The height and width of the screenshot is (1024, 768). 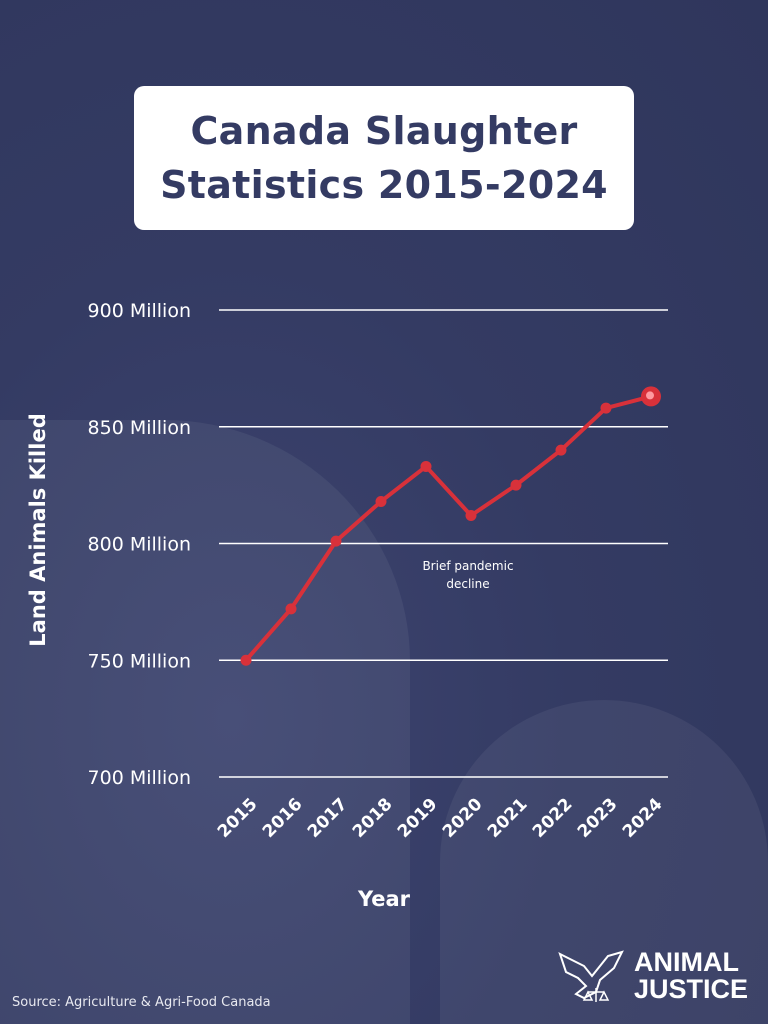 I want to click on logo-line-1: ANIMAL, so click(x=686, y=962).